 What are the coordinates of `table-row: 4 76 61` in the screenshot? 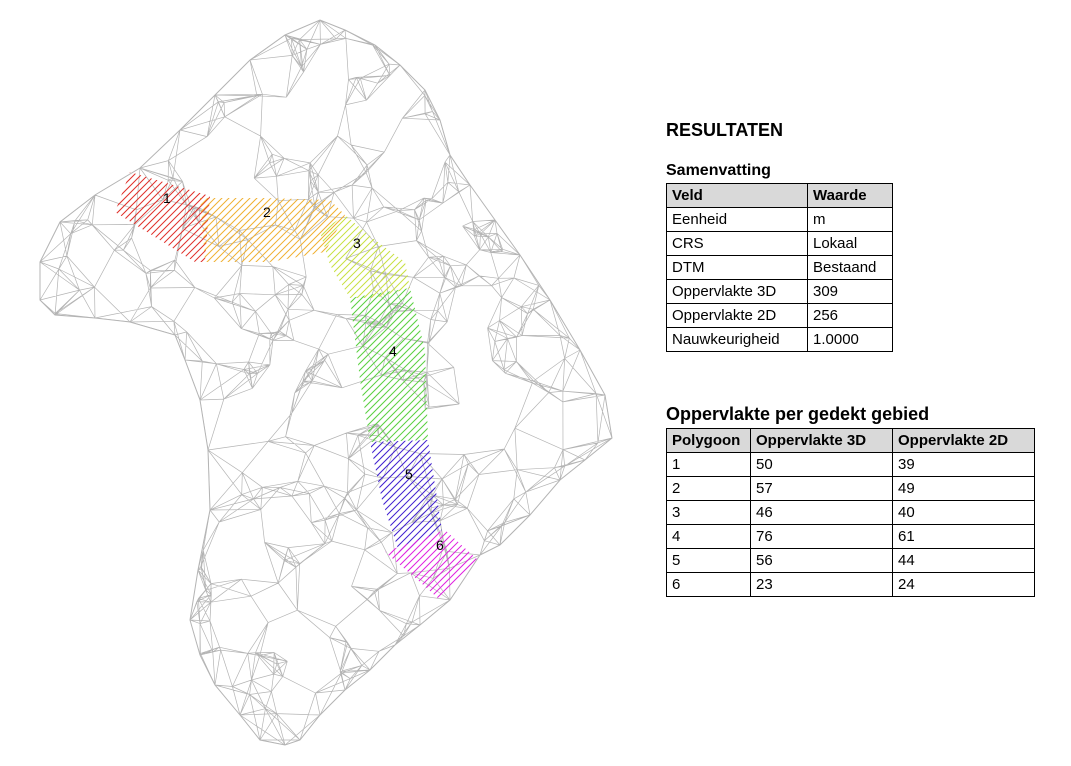 It's located at (850, 536).